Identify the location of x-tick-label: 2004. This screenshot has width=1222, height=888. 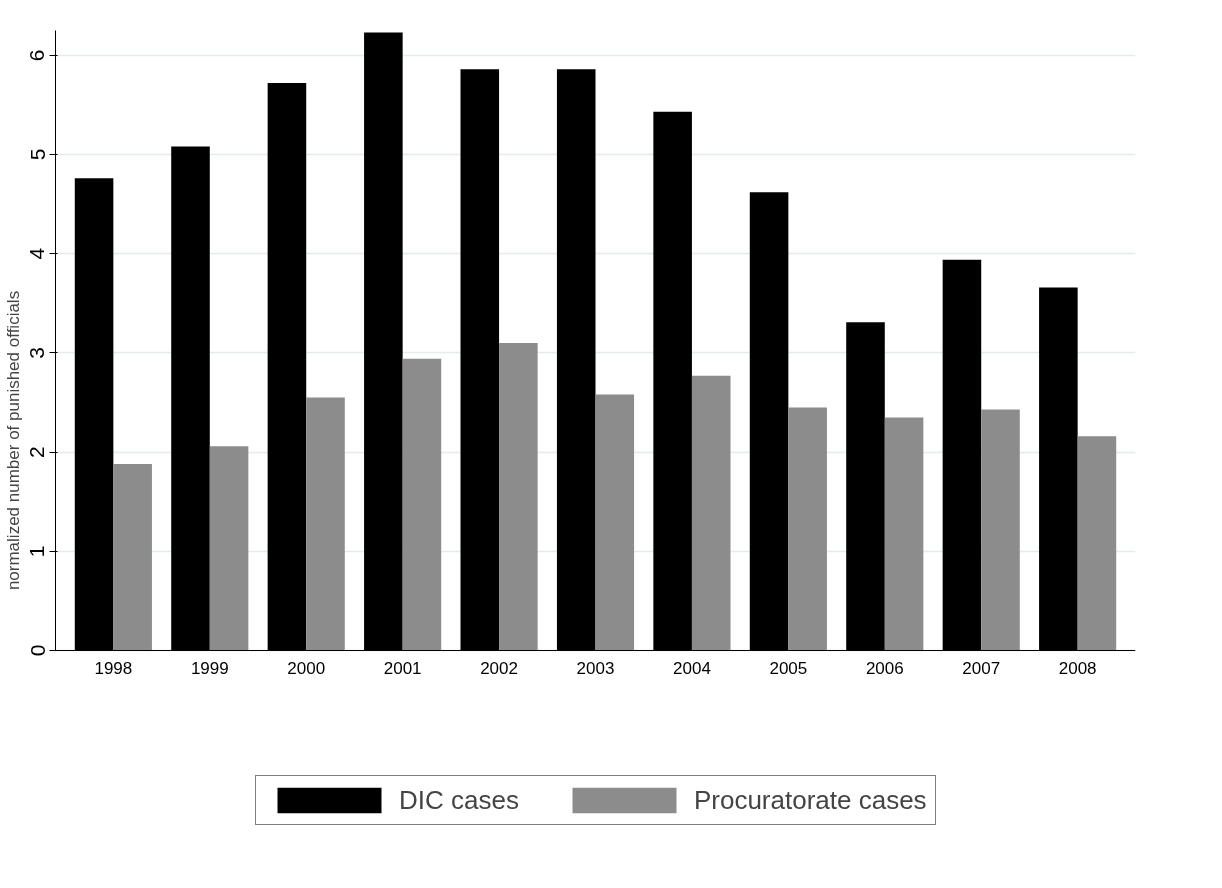
(692, 668).